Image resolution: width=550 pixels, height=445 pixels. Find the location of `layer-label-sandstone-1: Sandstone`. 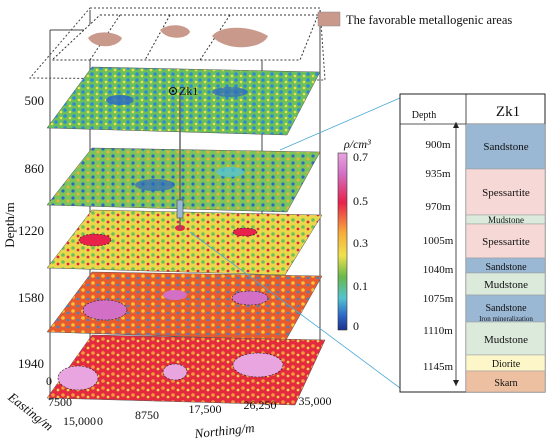

layer-label-sandstone-1: Sandstone is located at coordinates (505, 147).